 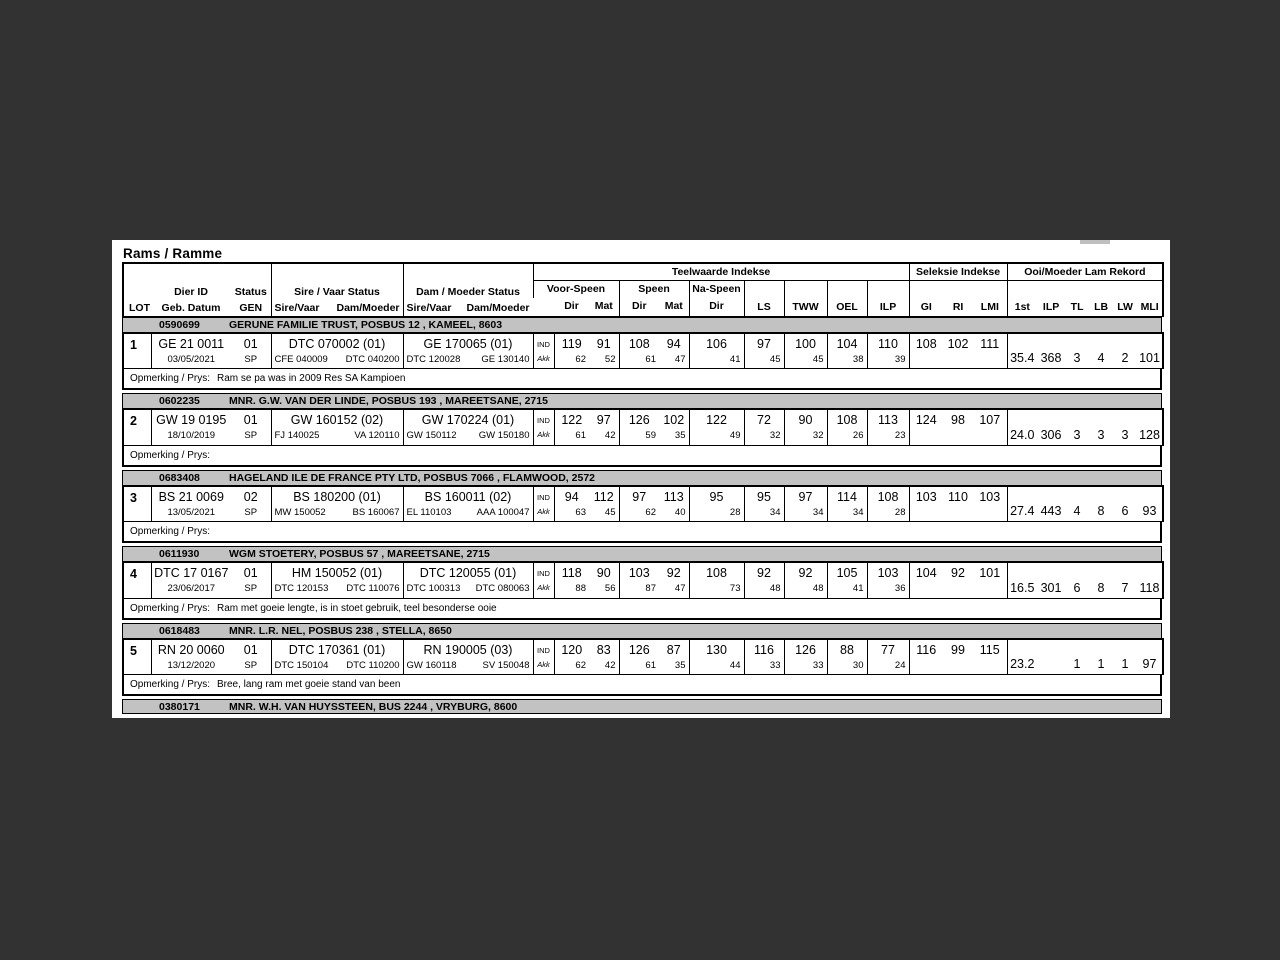 I want to click on lot-number-cell: 3, so click(x=137, y=504).